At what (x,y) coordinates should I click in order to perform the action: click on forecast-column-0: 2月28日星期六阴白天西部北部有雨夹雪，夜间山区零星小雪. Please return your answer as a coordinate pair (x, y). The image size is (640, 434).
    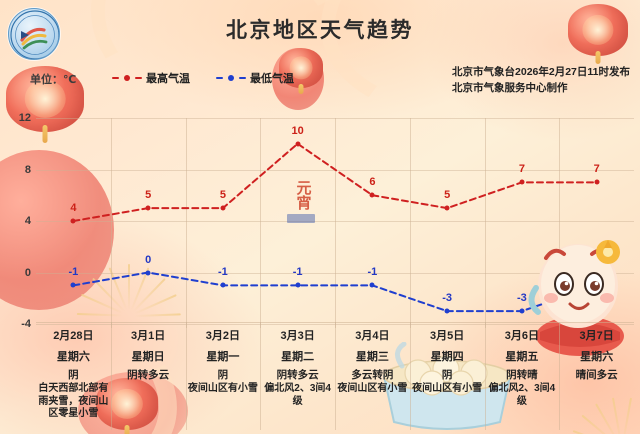
    Looking at the image, I should click on (73, 376).